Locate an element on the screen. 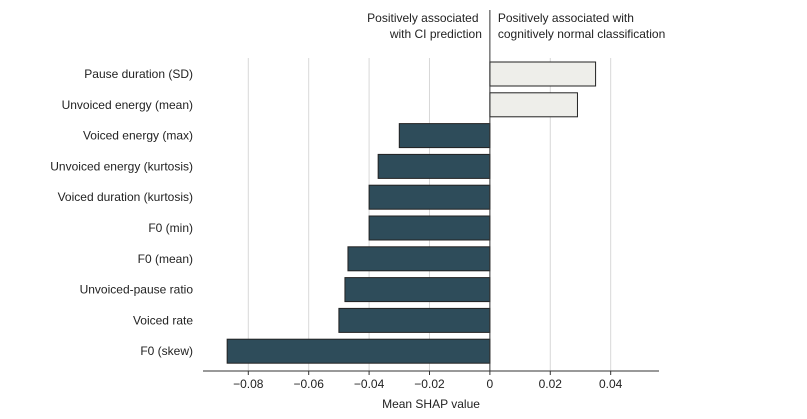 This screenshot has width=807, height=419. category-label: Unvoiced-pause ratio is located at coordinates (137, 290).